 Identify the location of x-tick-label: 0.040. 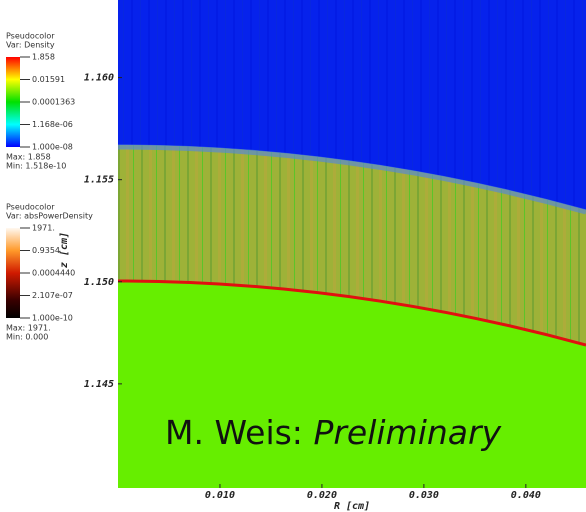
(526, 495).